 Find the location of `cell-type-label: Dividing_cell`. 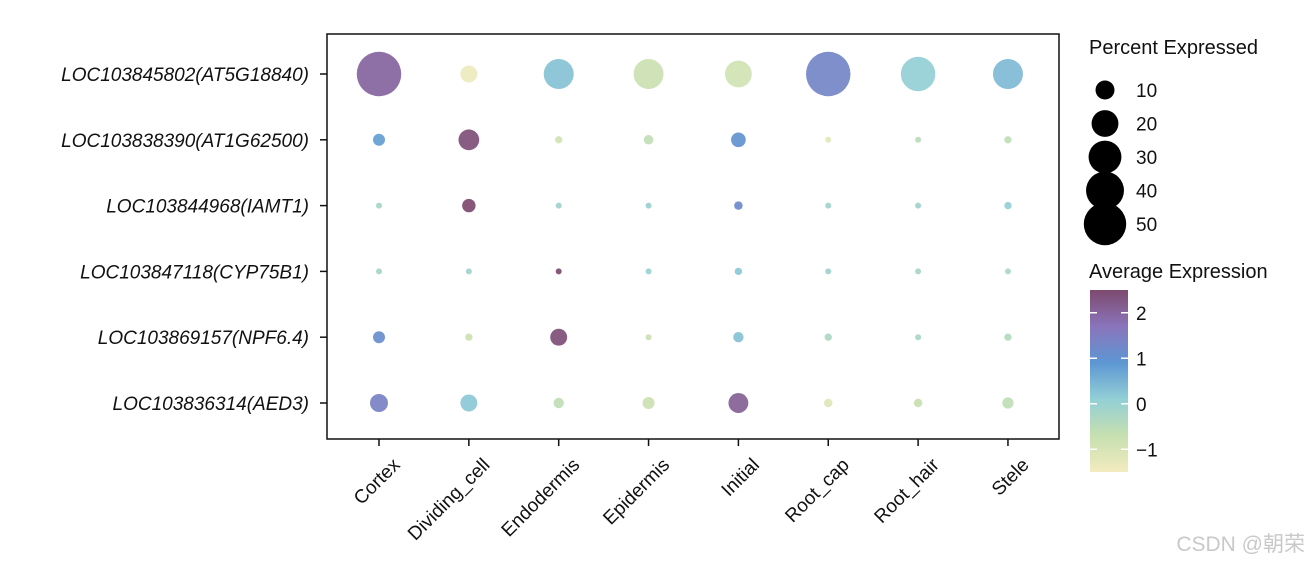

cell-type-label: Dividing_cell is located at coordinates (449, 500).